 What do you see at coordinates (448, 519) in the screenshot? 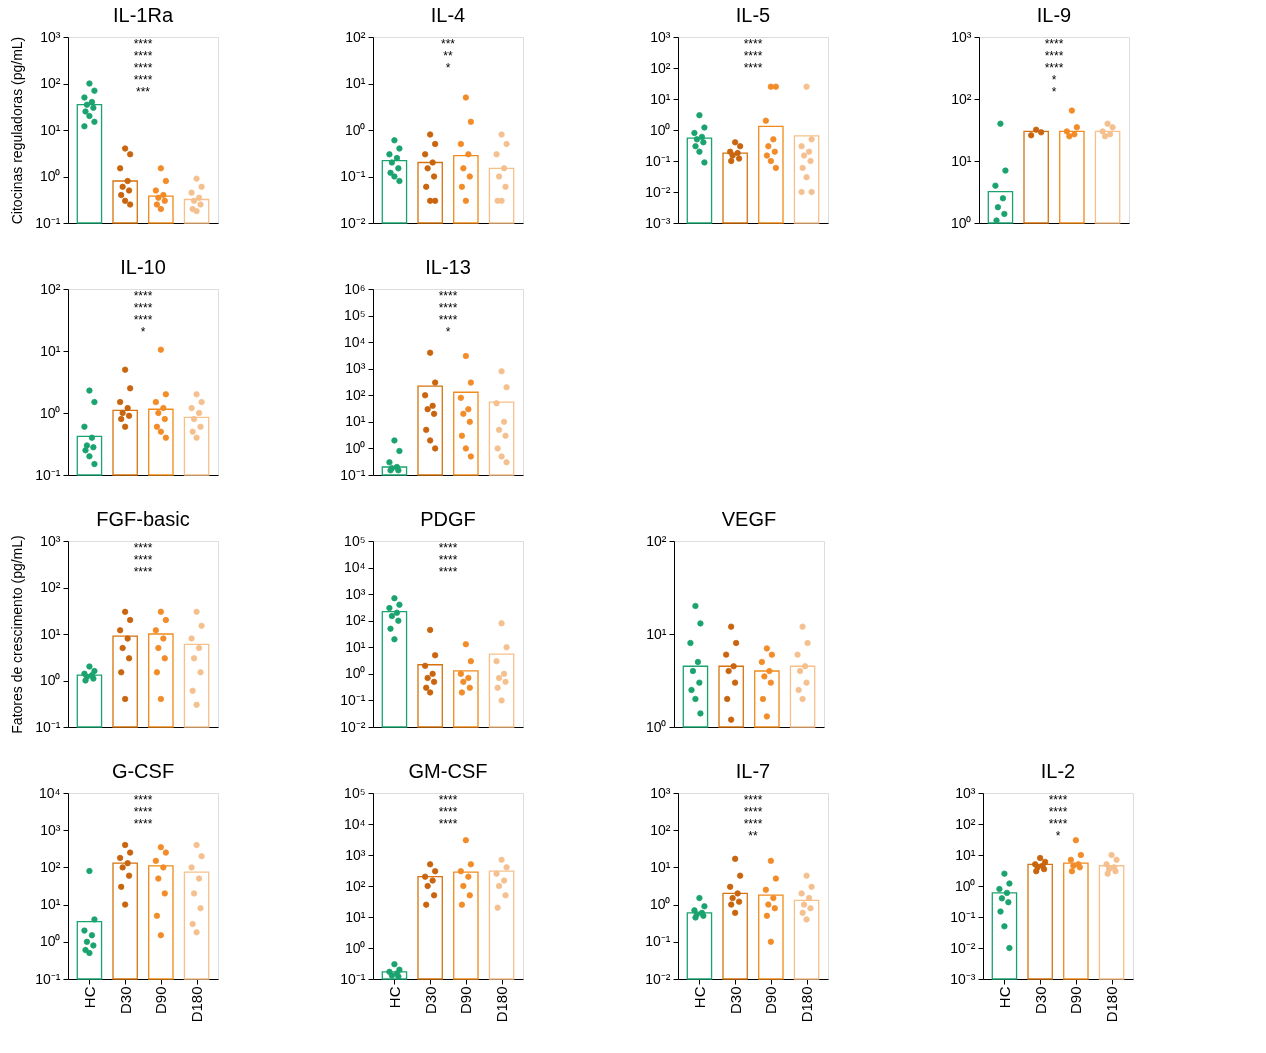
I see `chart-title: PDGF` at bounding box center [448, 519].